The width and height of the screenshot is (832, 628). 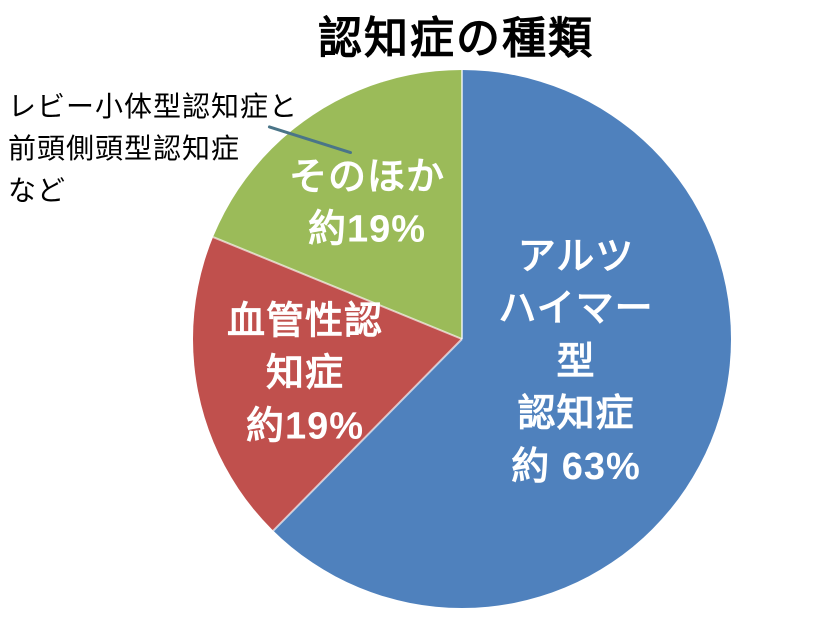 I want to click on slice-value-label: 約 63%, so click(x=576, y=466).